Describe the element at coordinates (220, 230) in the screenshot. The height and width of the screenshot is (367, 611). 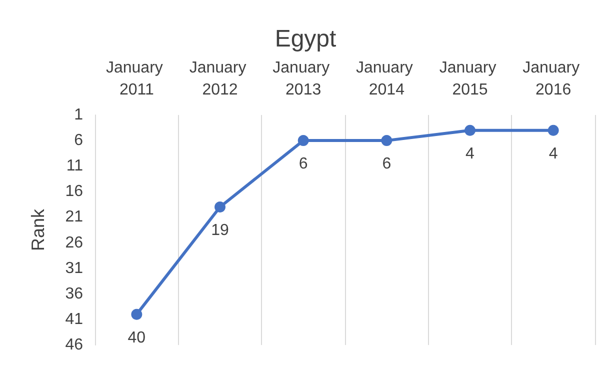
I see `data-label: 19` at that location.